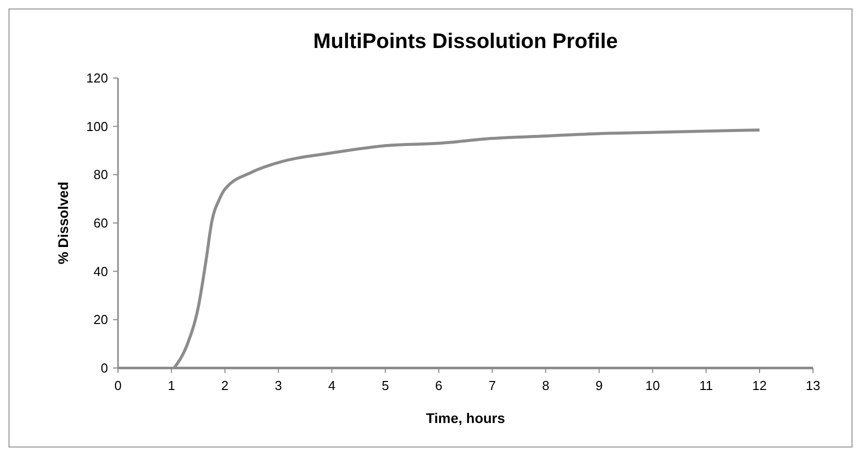 This screenshot has width=861, height=456. Describe the element at coordinates (465, 41) in the screenshot. I see `chart-title: MultiPoints Dissolution Profile` at that location.